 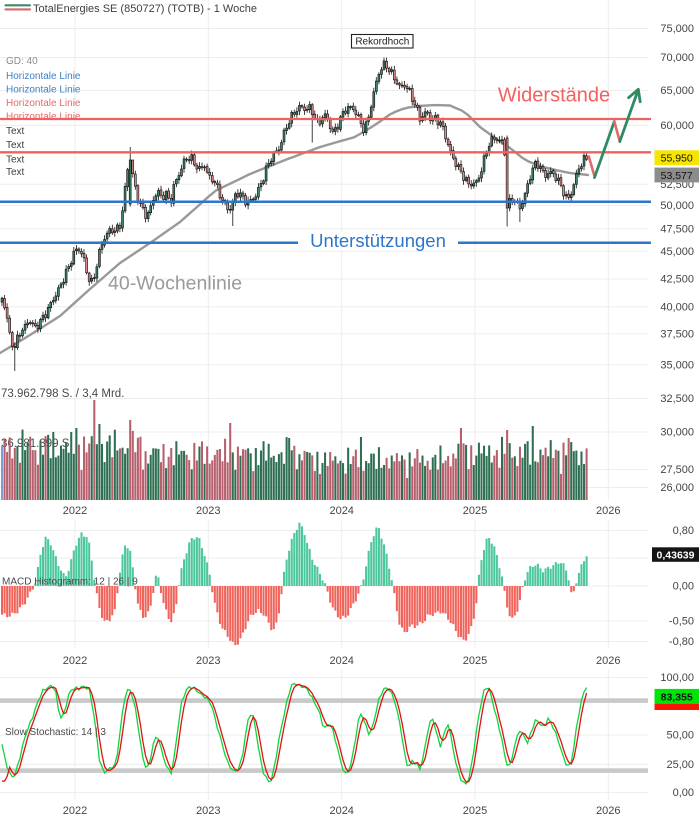 I want to click on svg-text: 75,000, so click(x=677, y=29).